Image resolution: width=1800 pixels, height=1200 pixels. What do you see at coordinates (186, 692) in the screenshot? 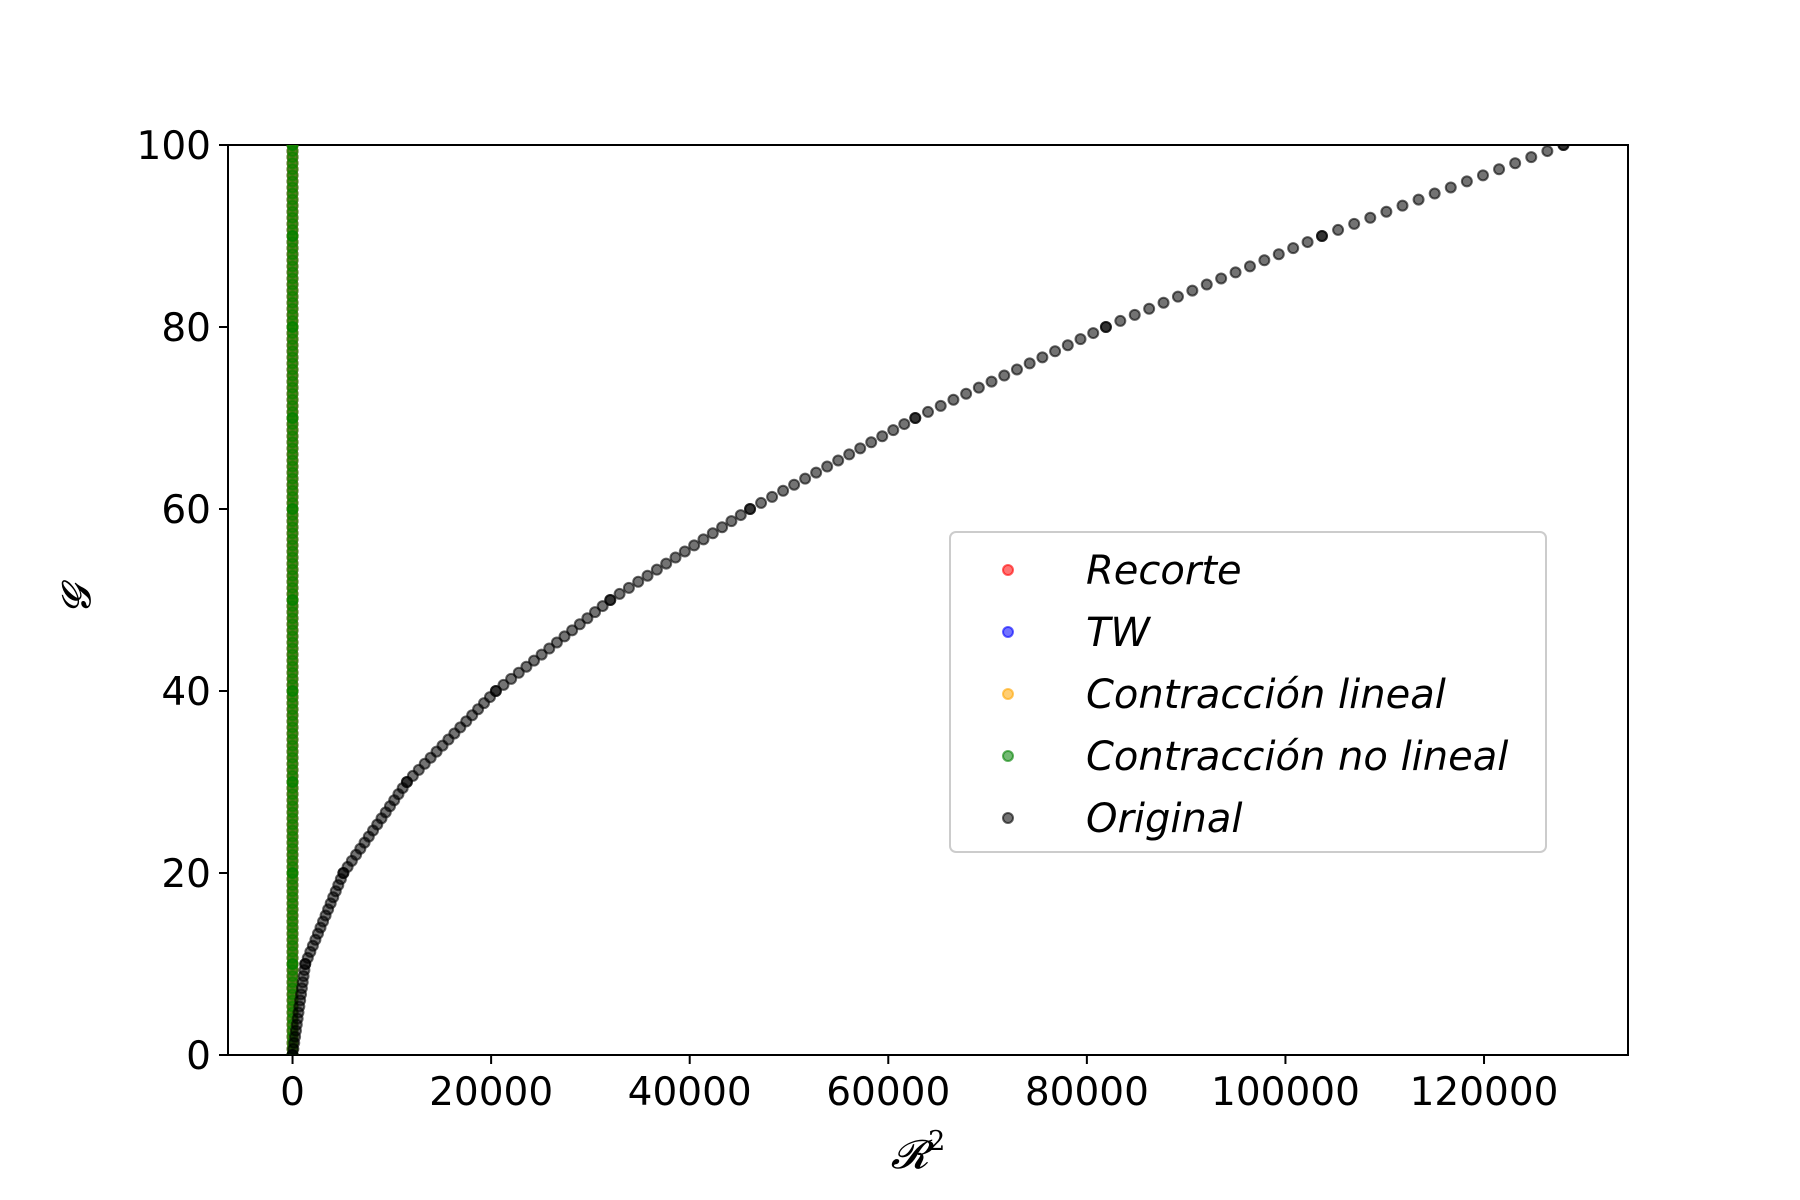
I see `y-tick-label: 40` at bounding box center [186, 692].